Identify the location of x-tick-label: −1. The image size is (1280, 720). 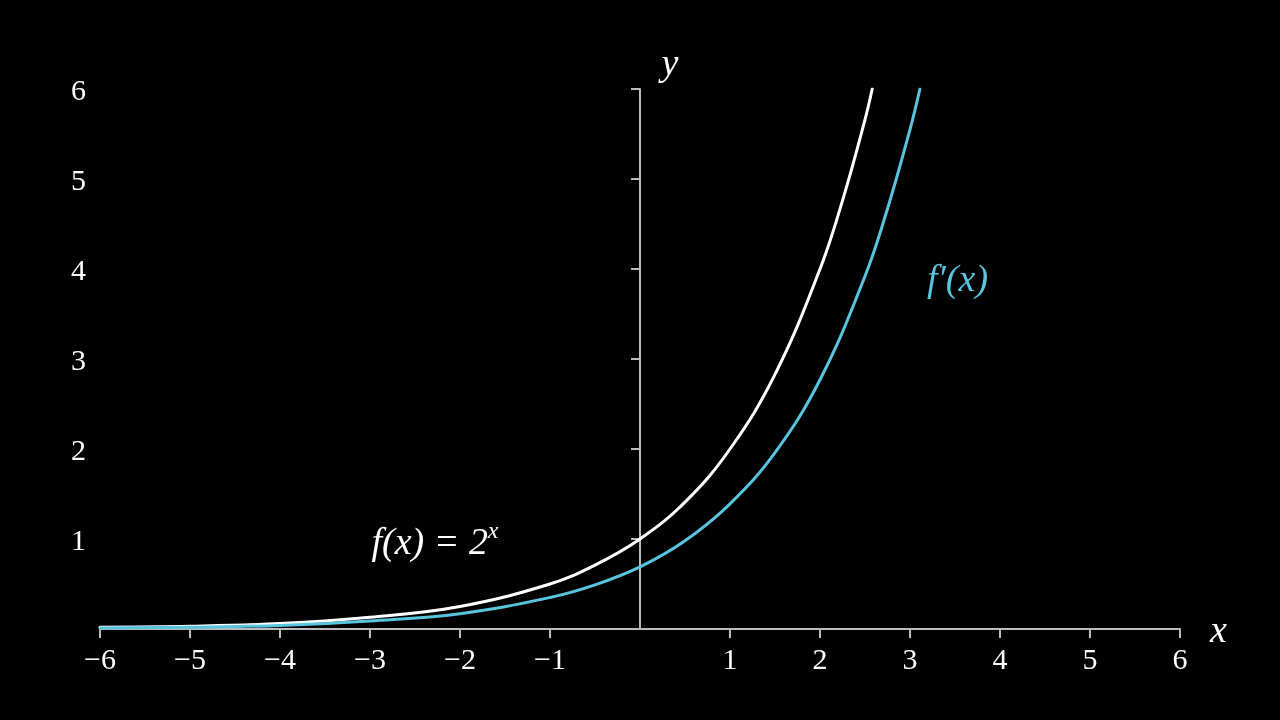
(550, 658).